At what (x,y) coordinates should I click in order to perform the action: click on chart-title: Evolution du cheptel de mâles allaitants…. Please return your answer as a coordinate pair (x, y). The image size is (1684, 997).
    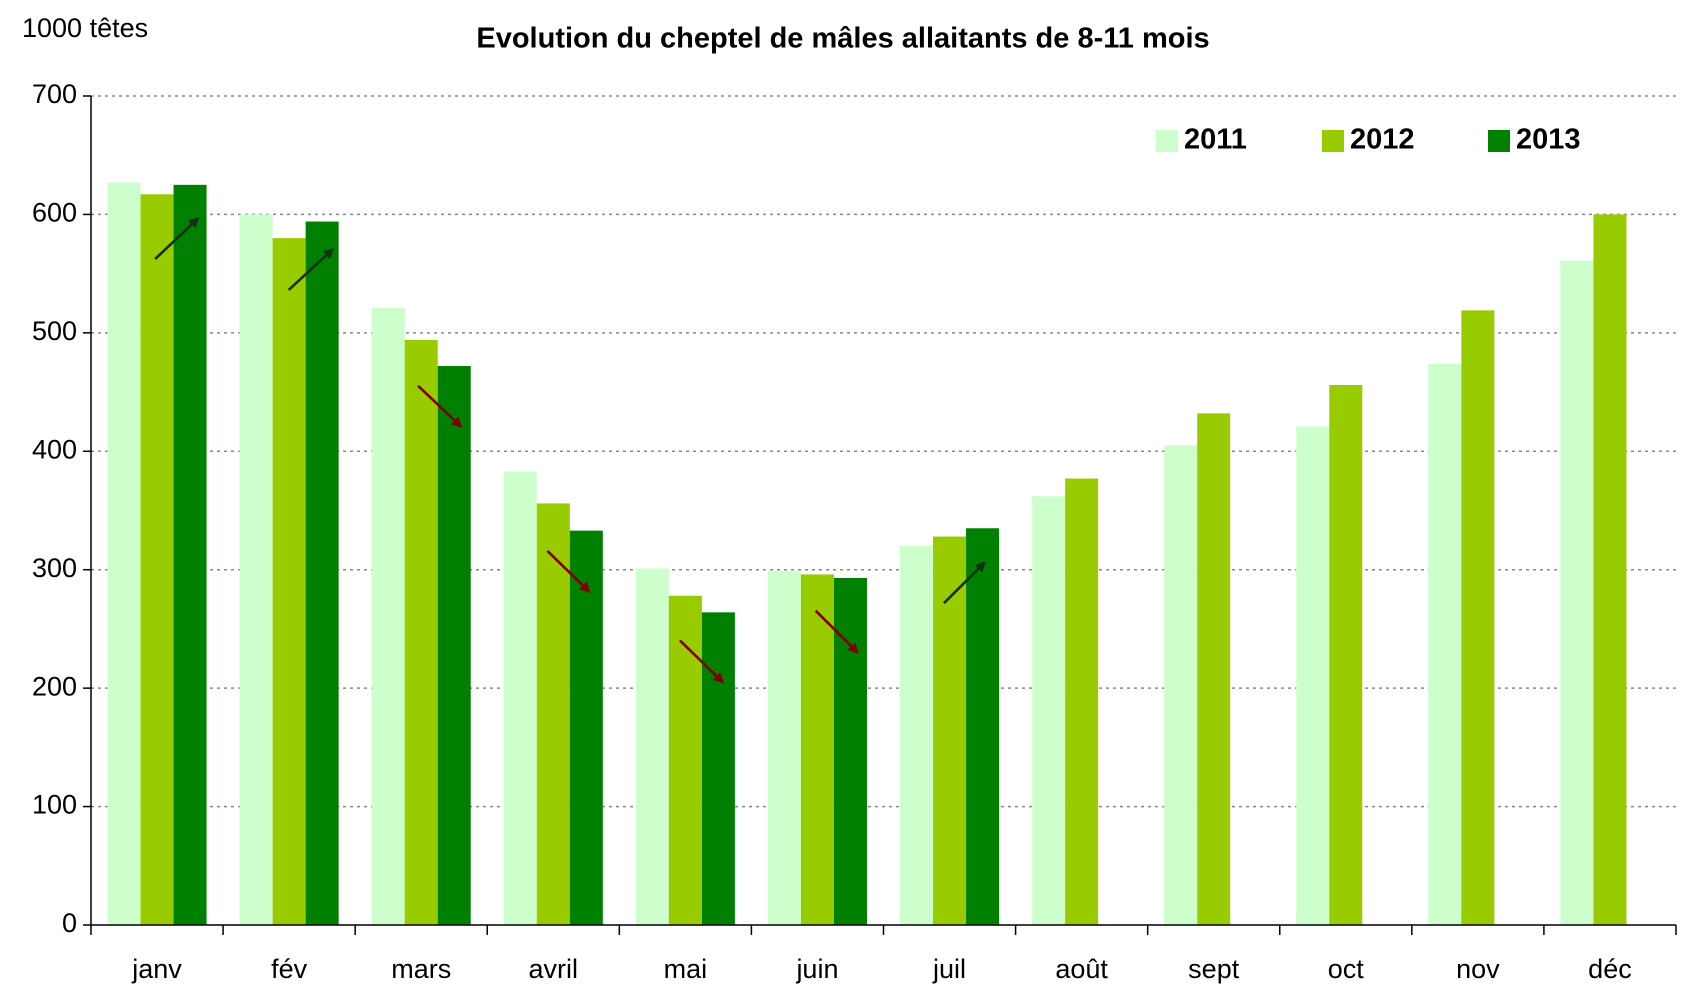
    Looking at the image, I should click on (842, 39).